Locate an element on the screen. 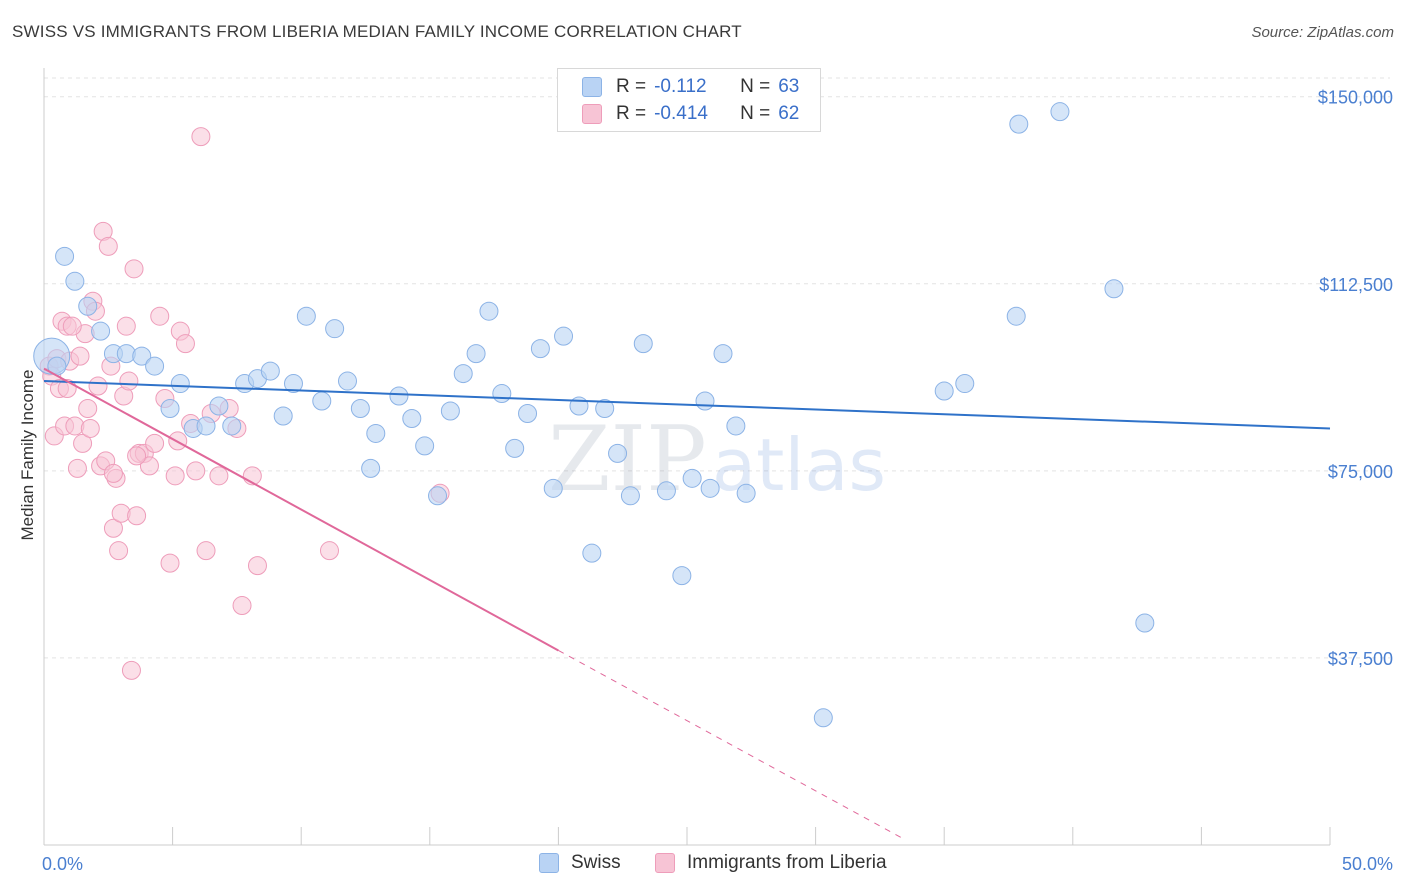  y-tick-labels: $37,500 $75,000 $112,500 $150,000 is located at coordinates (1355, 378).